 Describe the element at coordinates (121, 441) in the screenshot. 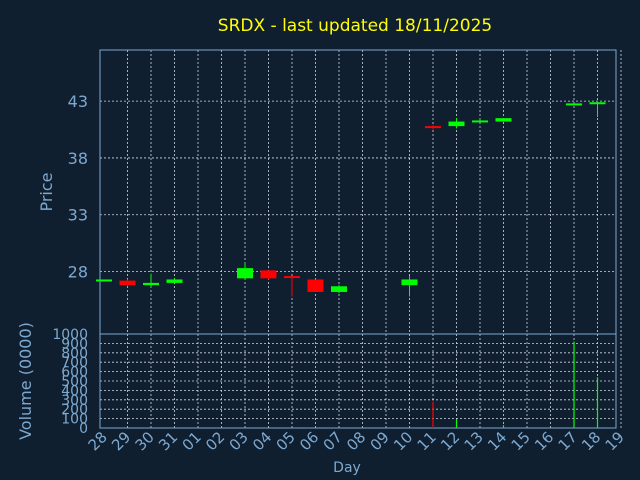

I see `x-tick-label: 29` at that location.